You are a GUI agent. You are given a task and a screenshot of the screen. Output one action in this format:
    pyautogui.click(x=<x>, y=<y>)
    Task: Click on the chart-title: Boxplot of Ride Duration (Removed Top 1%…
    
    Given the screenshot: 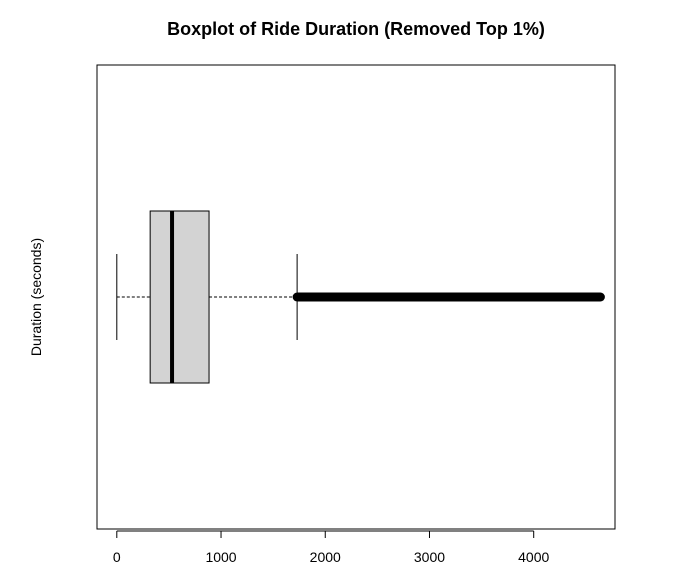 What is the action you would take?
    pyautogui.click(x=356, y=29)
    